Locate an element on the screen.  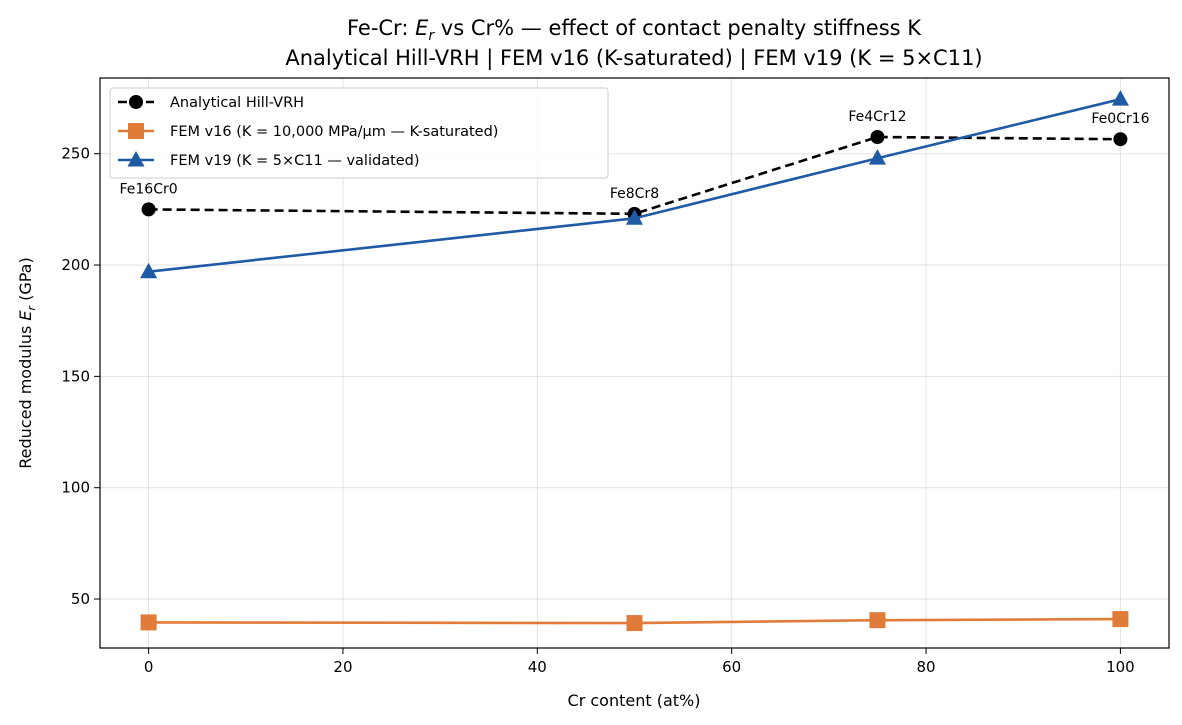
y-tick-label: 250 is located at coordinates (75, 154).